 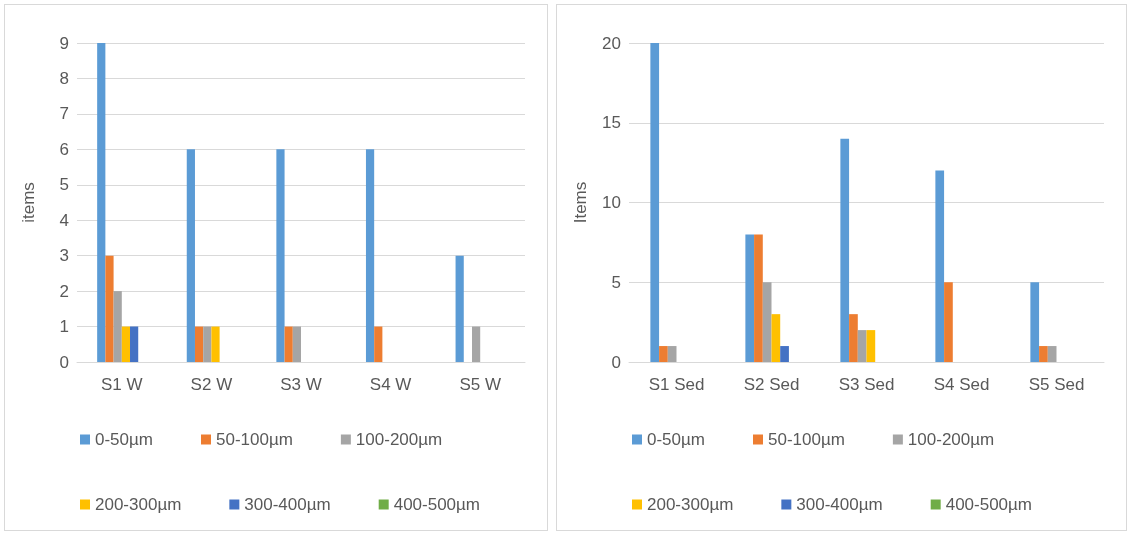 I want to click on y-tick-label: 10, so click(x=611, y=202).